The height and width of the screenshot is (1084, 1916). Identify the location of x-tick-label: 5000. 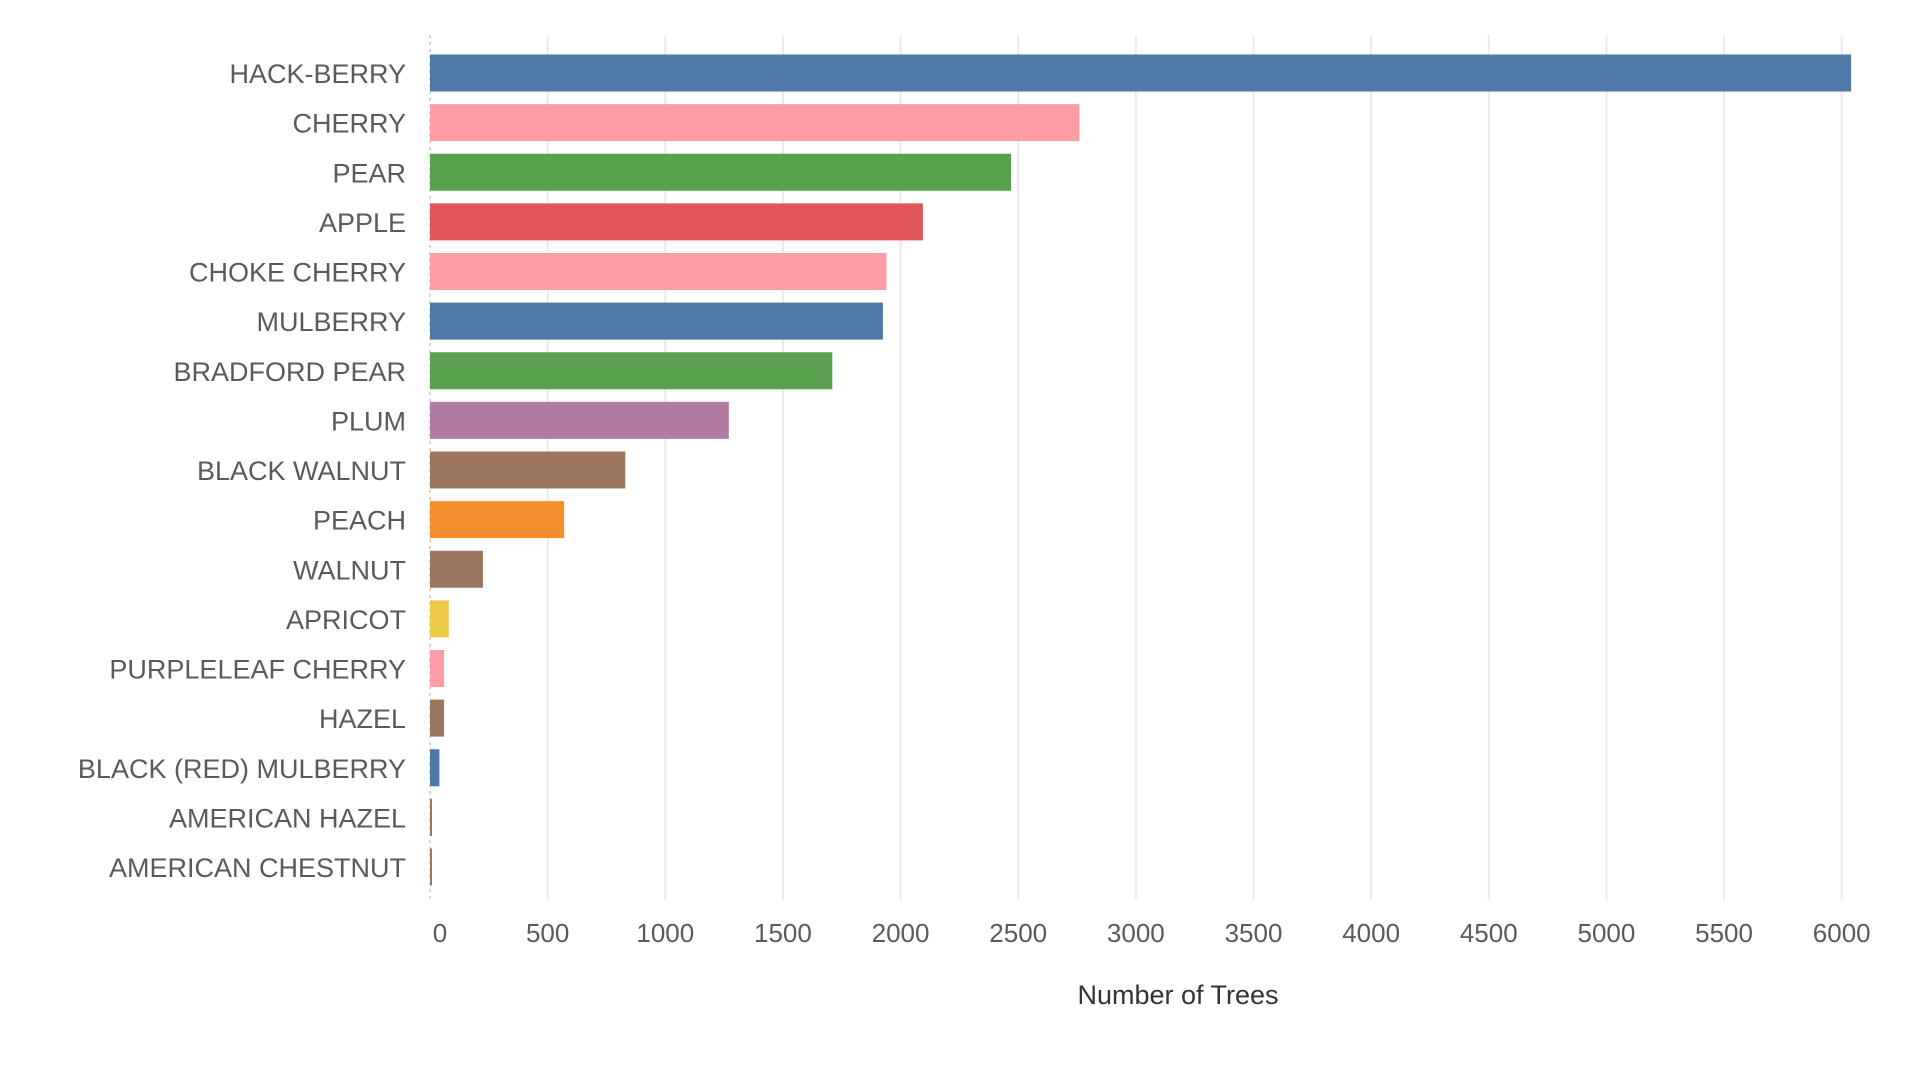
(1607, 933).